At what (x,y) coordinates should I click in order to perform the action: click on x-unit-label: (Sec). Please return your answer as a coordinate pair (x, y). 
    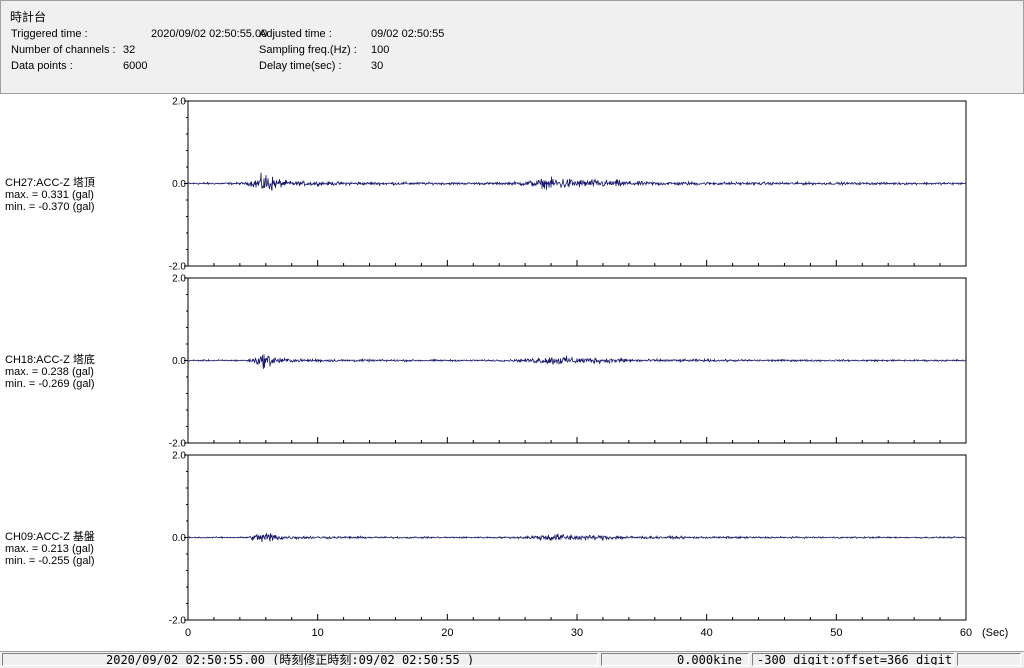
    Looking at the image, I should click on (995, 633).